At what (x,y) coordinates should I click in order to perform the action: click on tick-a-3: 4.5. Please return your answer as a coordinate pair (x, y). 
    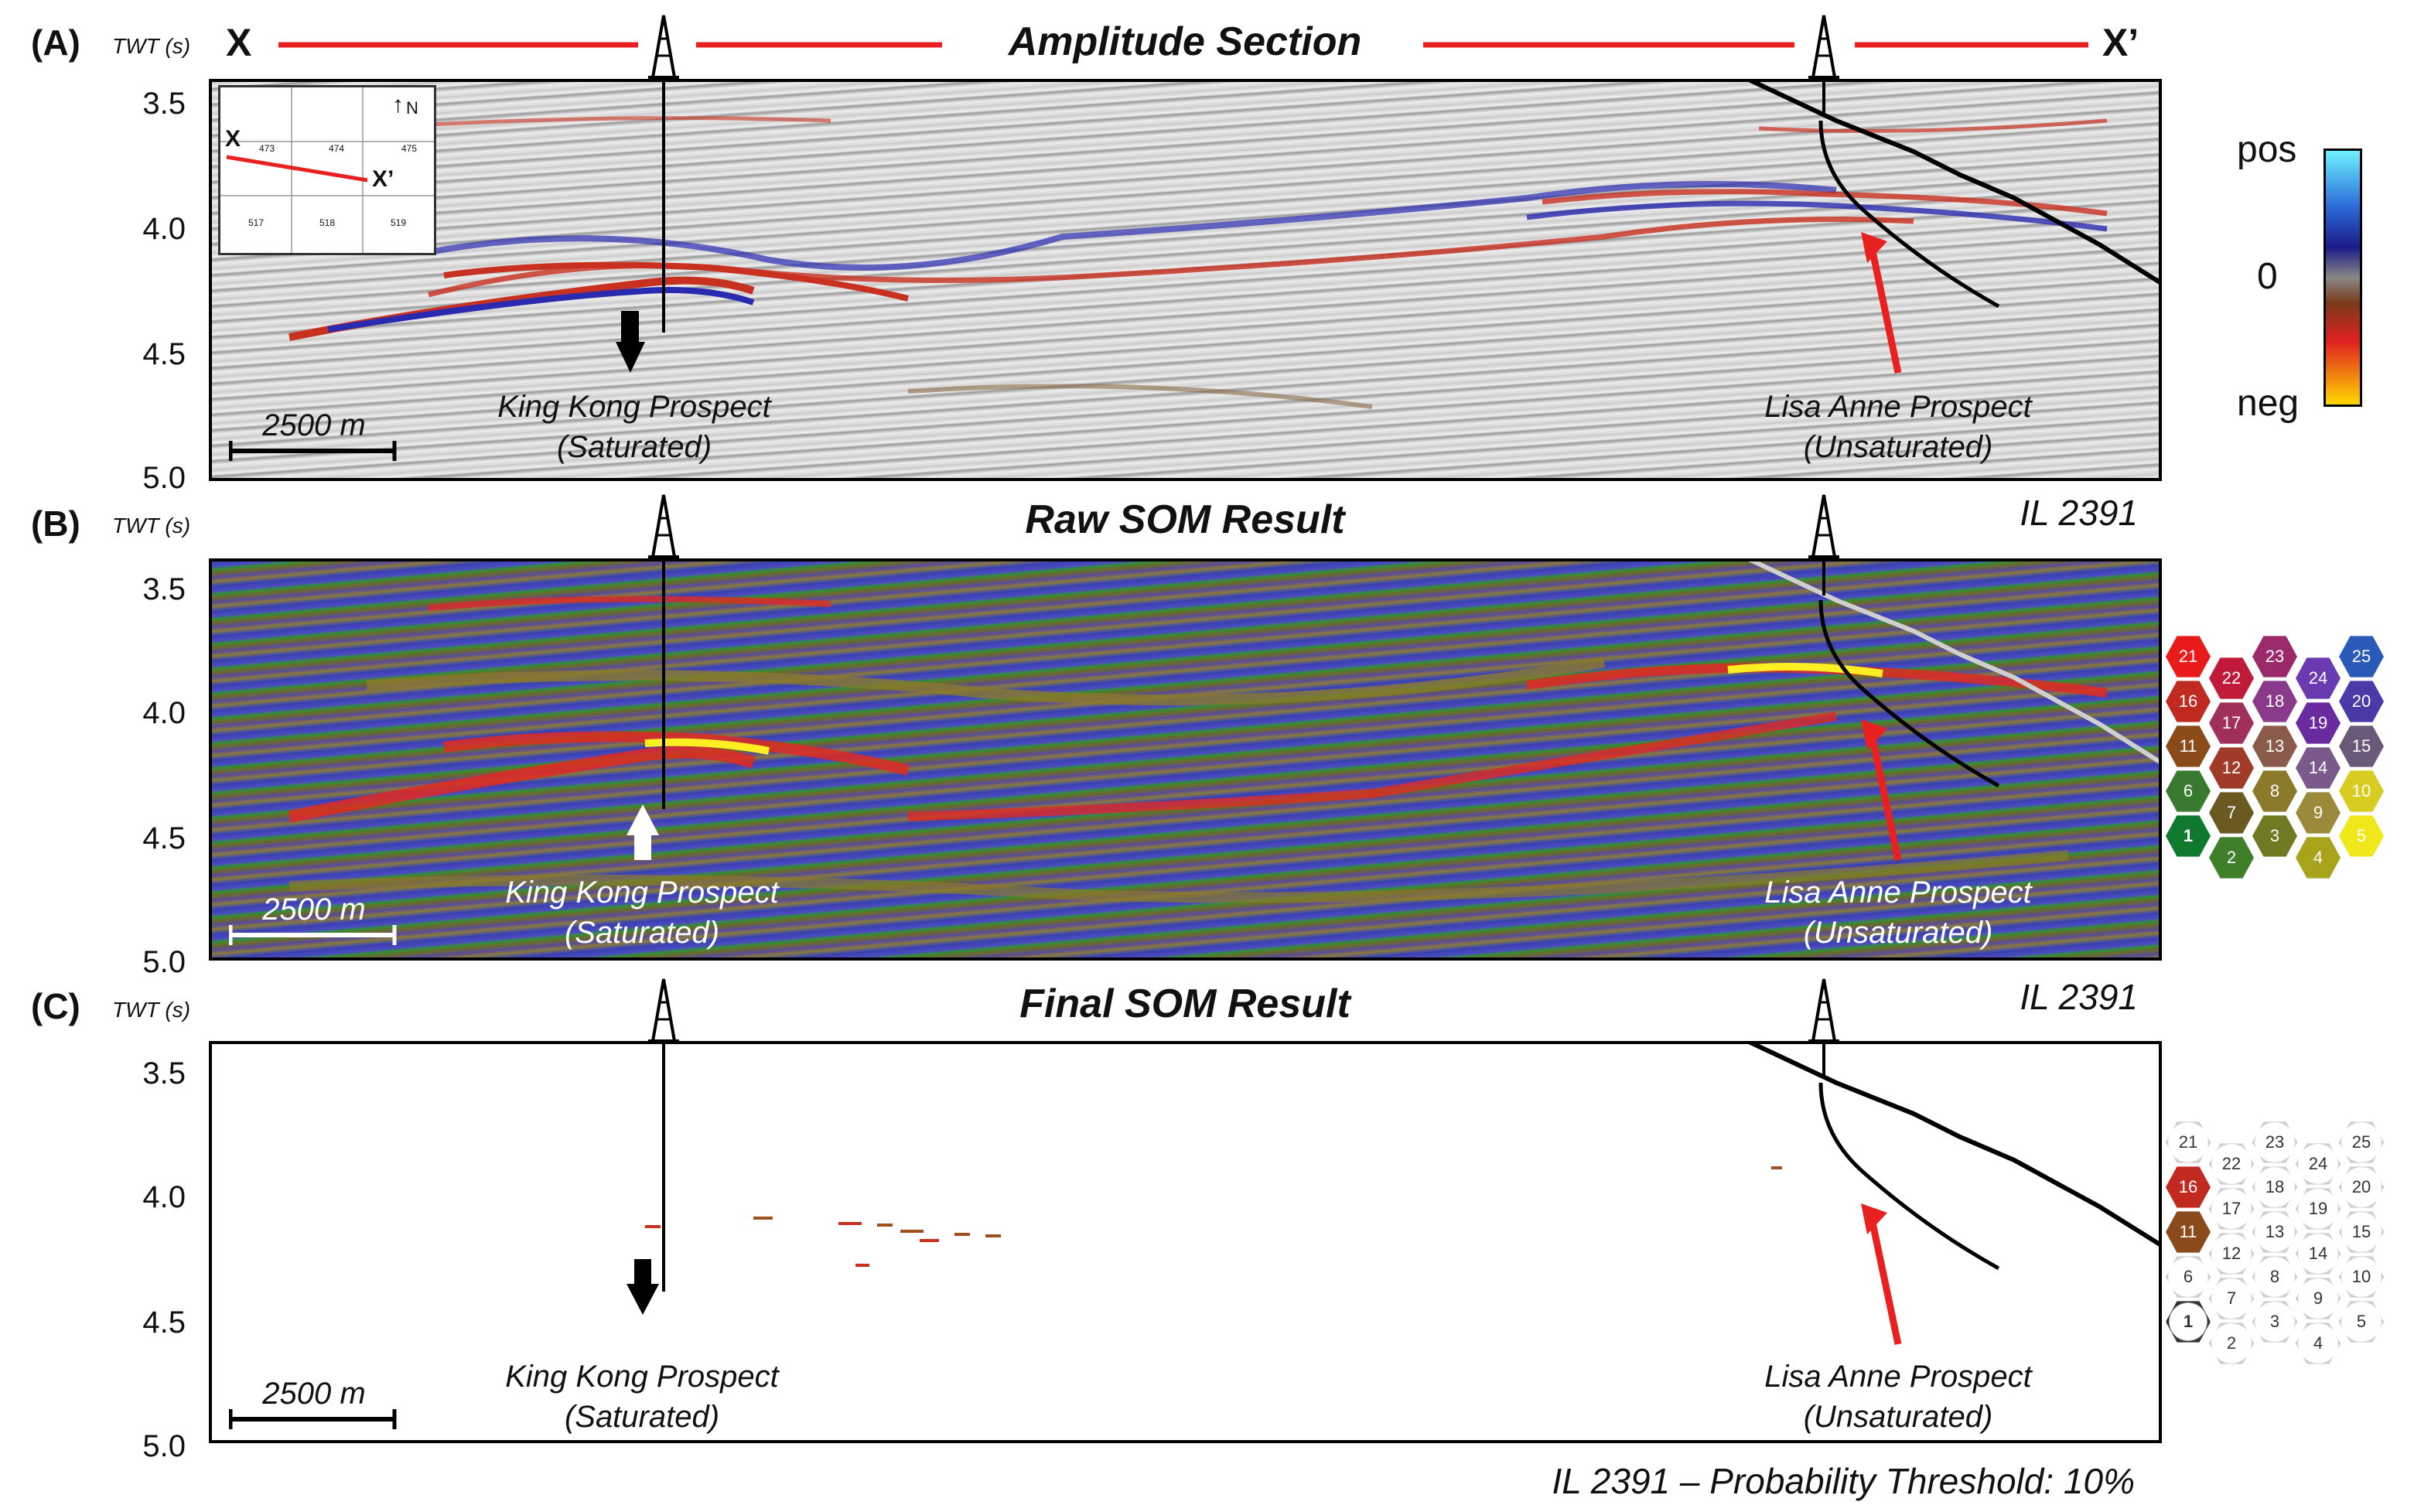
    Looking at the image, I should click on (164, 354).